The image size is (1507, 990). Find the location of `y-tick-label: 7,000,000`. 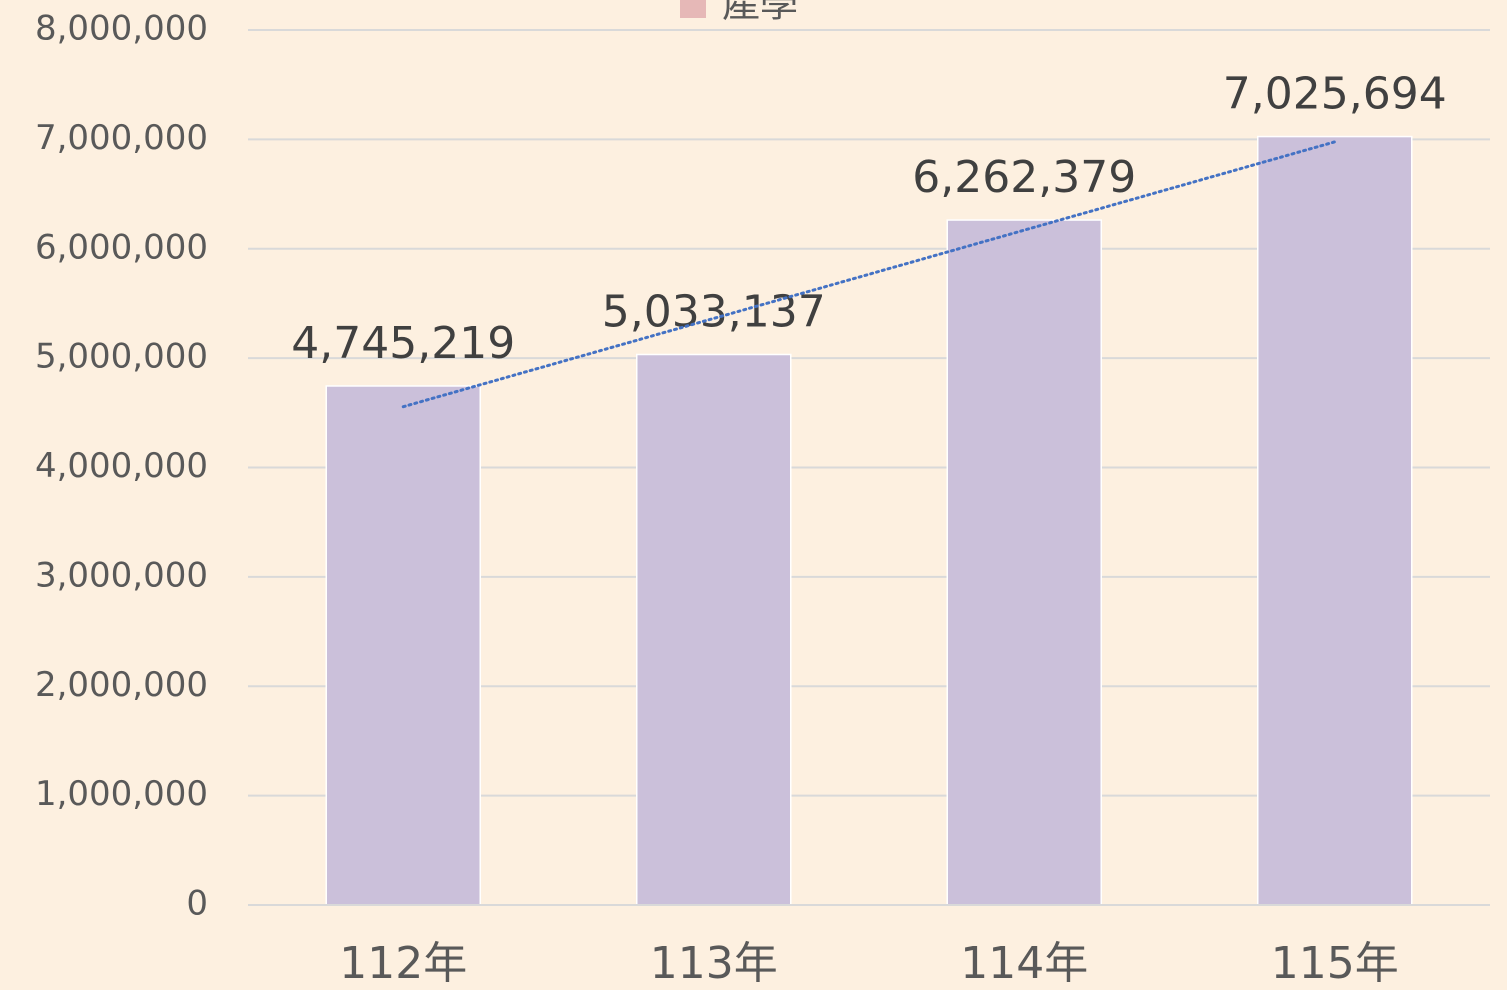

y-tick-label: 7,000,000 is located at coordinates (121, 138).